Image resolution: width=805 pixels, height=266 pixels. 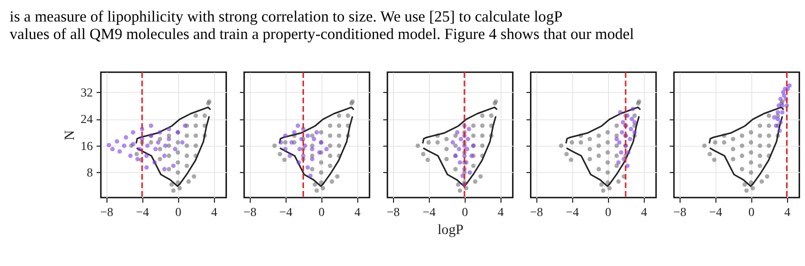 I want to click on text: is a measure of lipophilicity with strong correlation to size. We use [25] to calculate logP, so click(x=286, y=17).